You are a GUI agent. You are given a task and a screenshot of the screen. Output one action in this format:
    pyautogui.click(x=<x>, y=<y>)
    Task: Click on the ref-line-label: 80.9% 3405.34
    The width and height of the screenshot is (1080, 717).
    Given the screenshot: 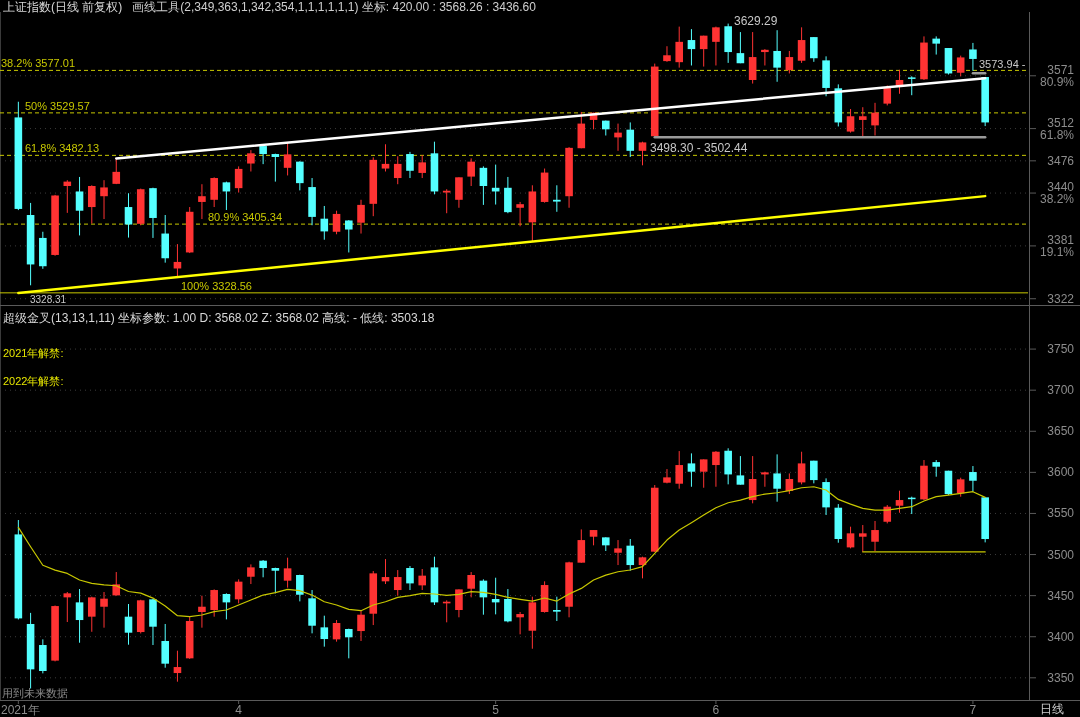 What is the action you would take?
    pyautogui.click(x=245, y=217)
    